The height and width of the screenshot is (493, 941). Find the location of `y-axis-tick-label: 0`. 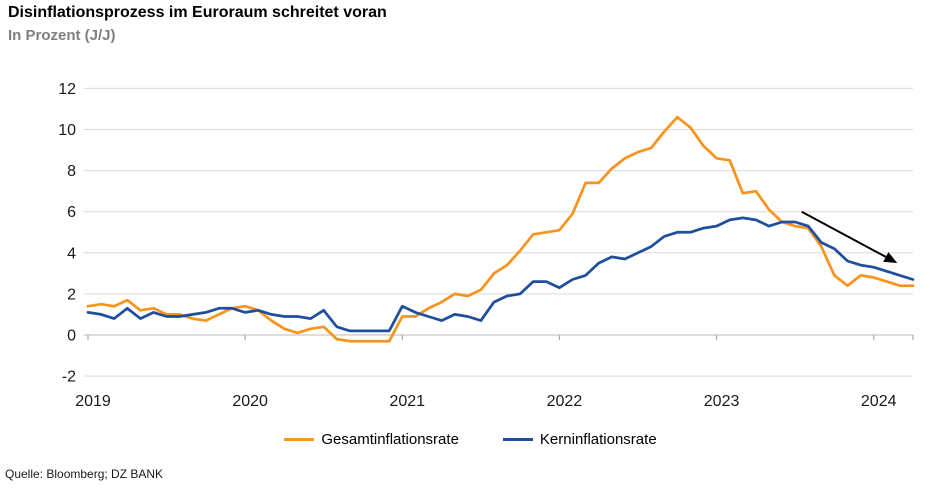

y-axis-tick-label: 0 is located at coordinates (71, 336).